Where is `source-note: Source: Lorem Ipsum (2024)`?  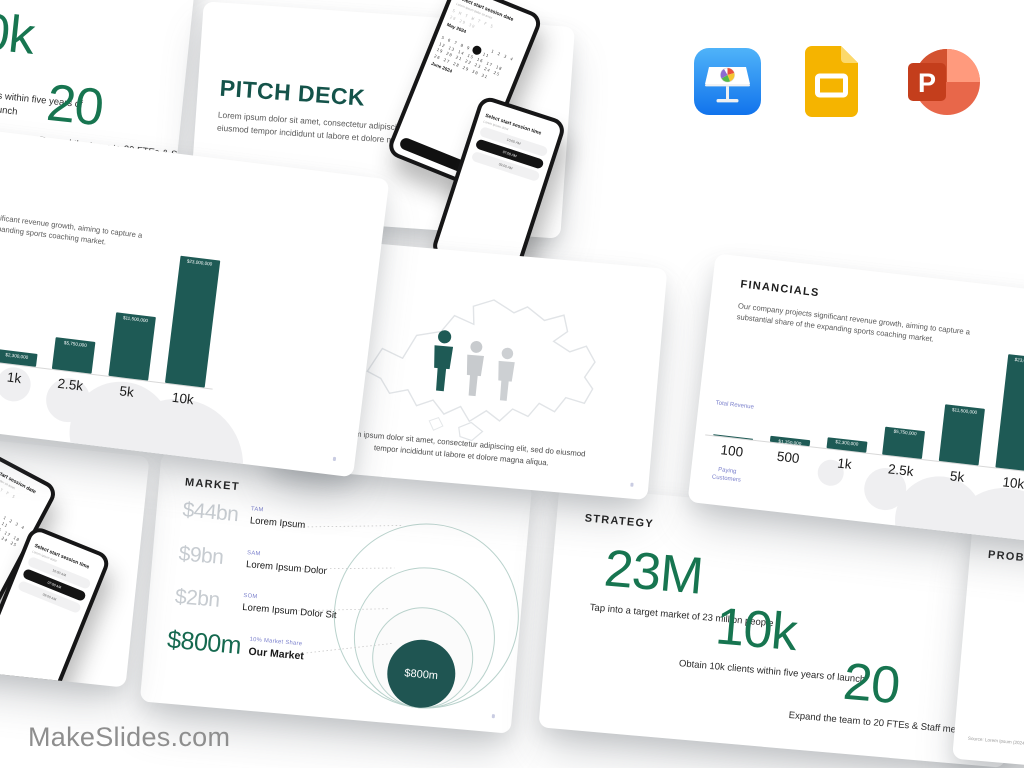
source-note: Source: Lorem Ipsum (2024) is located at coordinates (995, 740).